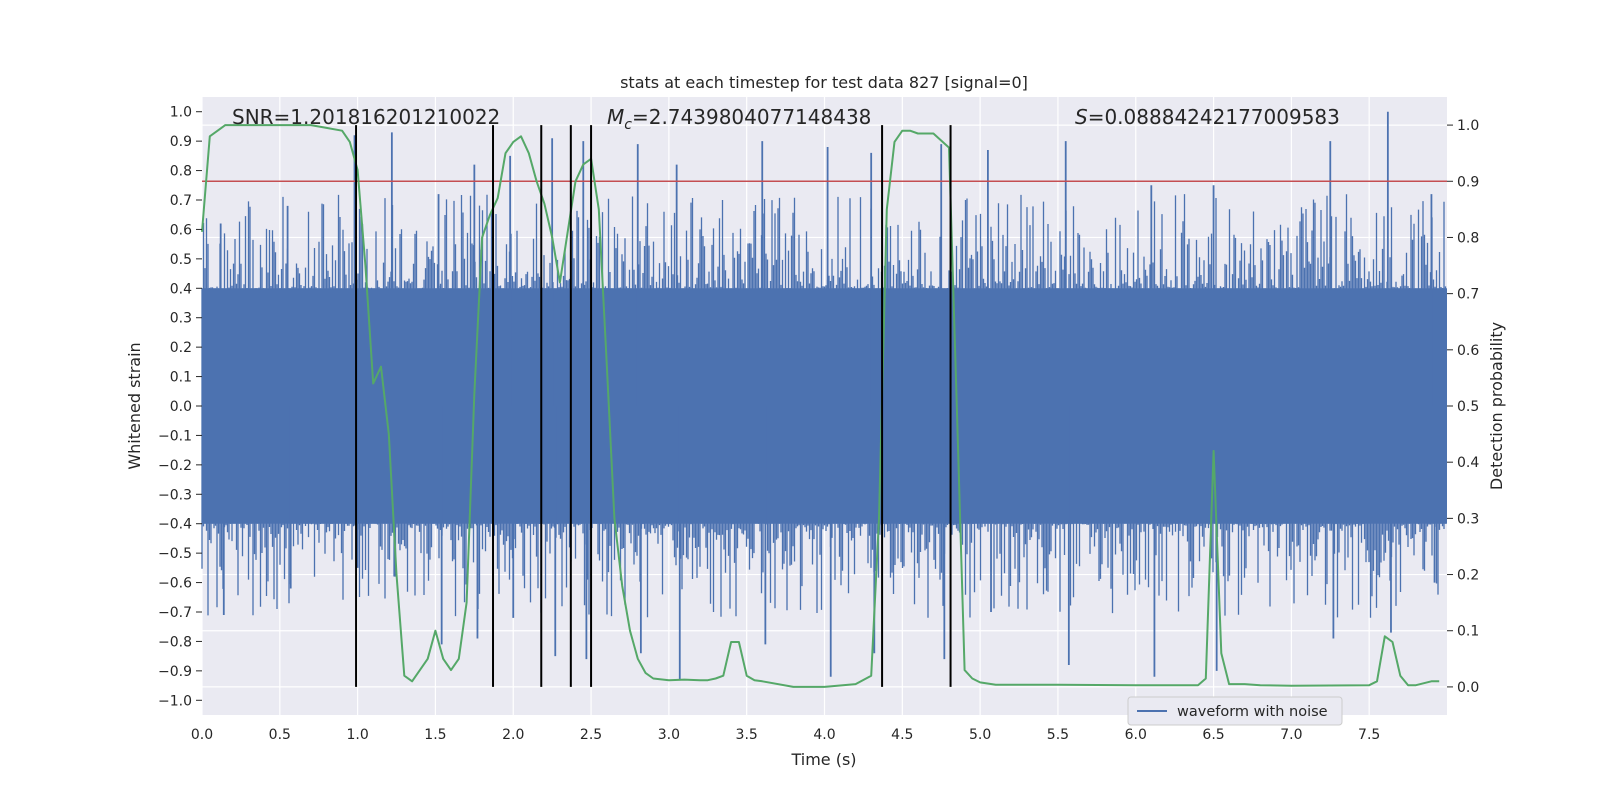 Image resolution: width=1600 pixels, height=800 pixels. What do you see at coordinates (202, 735) in the screenshot?
I see `x-tick-label: 0.0` at bounding box center [202, 735].